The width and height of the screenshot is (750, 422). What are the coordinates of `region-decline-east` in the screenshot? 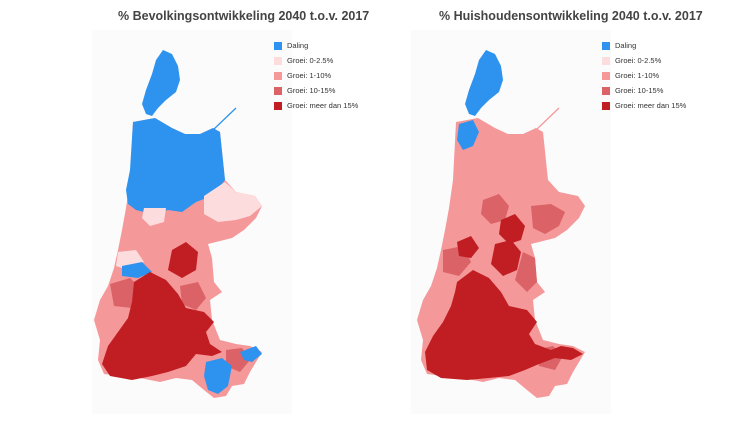 It's located at (251, 354).